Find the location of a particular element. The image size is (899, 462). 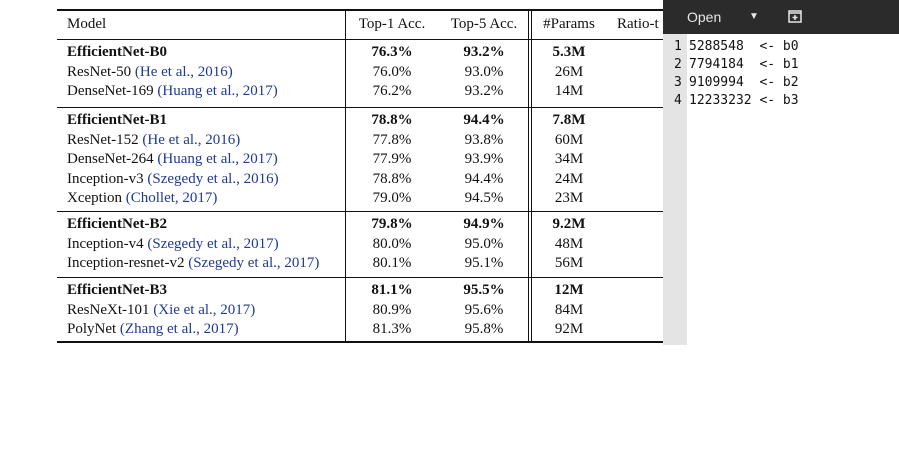

model-name-cell: Inception-v3 (Szegedy et al., 2016) is located at coordinates (173, 179).